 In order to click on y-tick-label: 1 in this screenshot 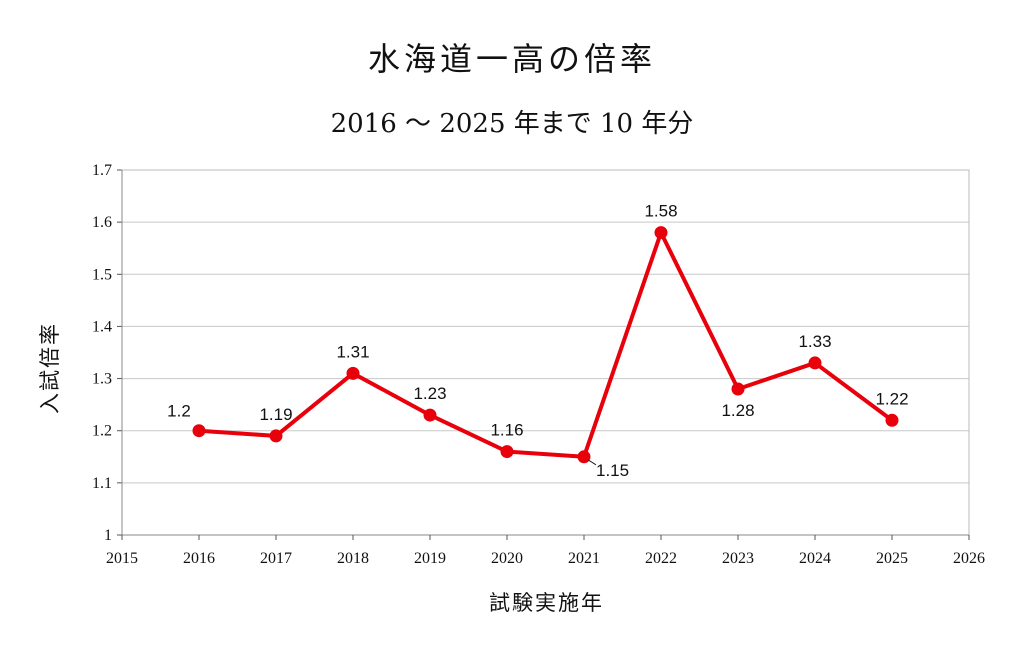, I will do `click(108, 535)`.